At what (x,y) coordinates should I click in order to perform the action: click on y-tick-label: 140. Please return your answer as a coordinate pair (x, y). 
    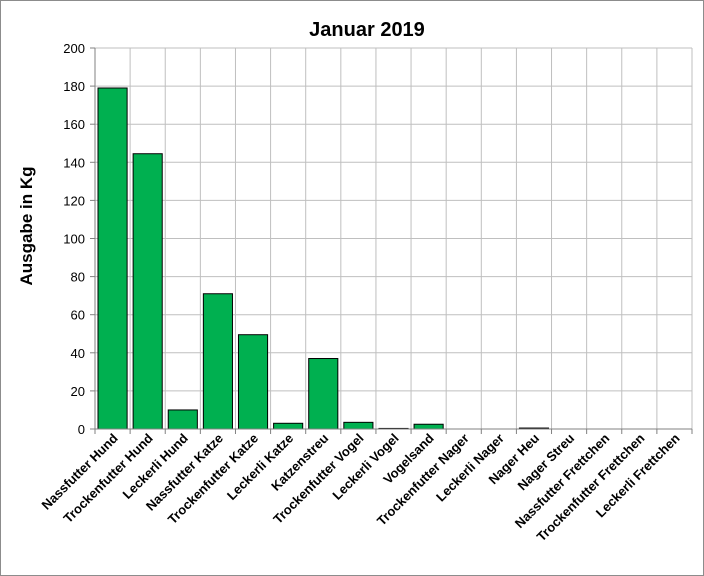
    Looking at the image, I should click on (74, 162).